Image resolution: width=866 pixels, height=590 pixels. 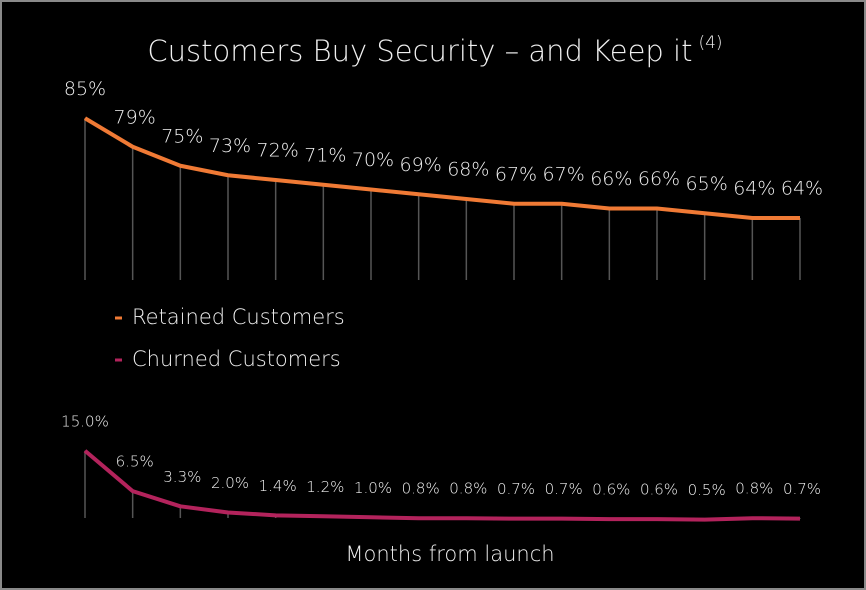 I want to click on data-label: 85%, so click(x=85, y=89).